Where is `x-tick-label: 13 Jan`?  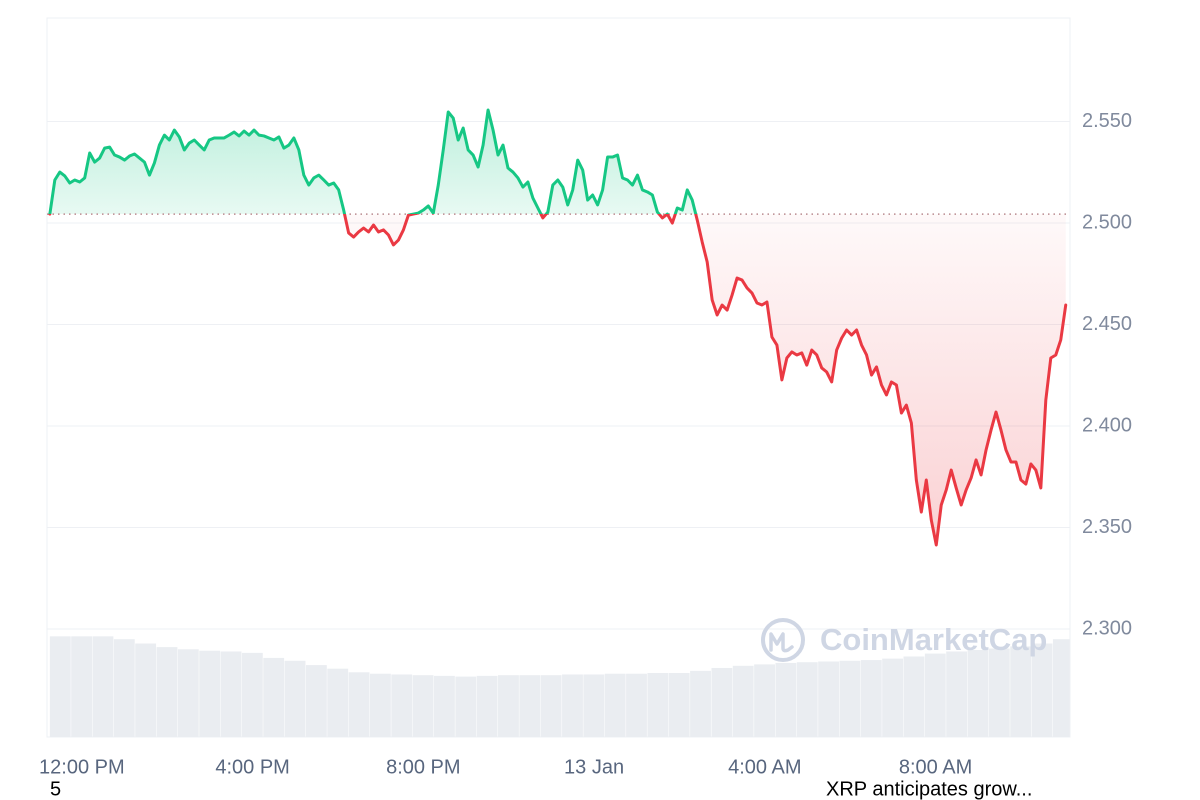
x-tick-label: 13 Jan is located at coordinates (594, 767).